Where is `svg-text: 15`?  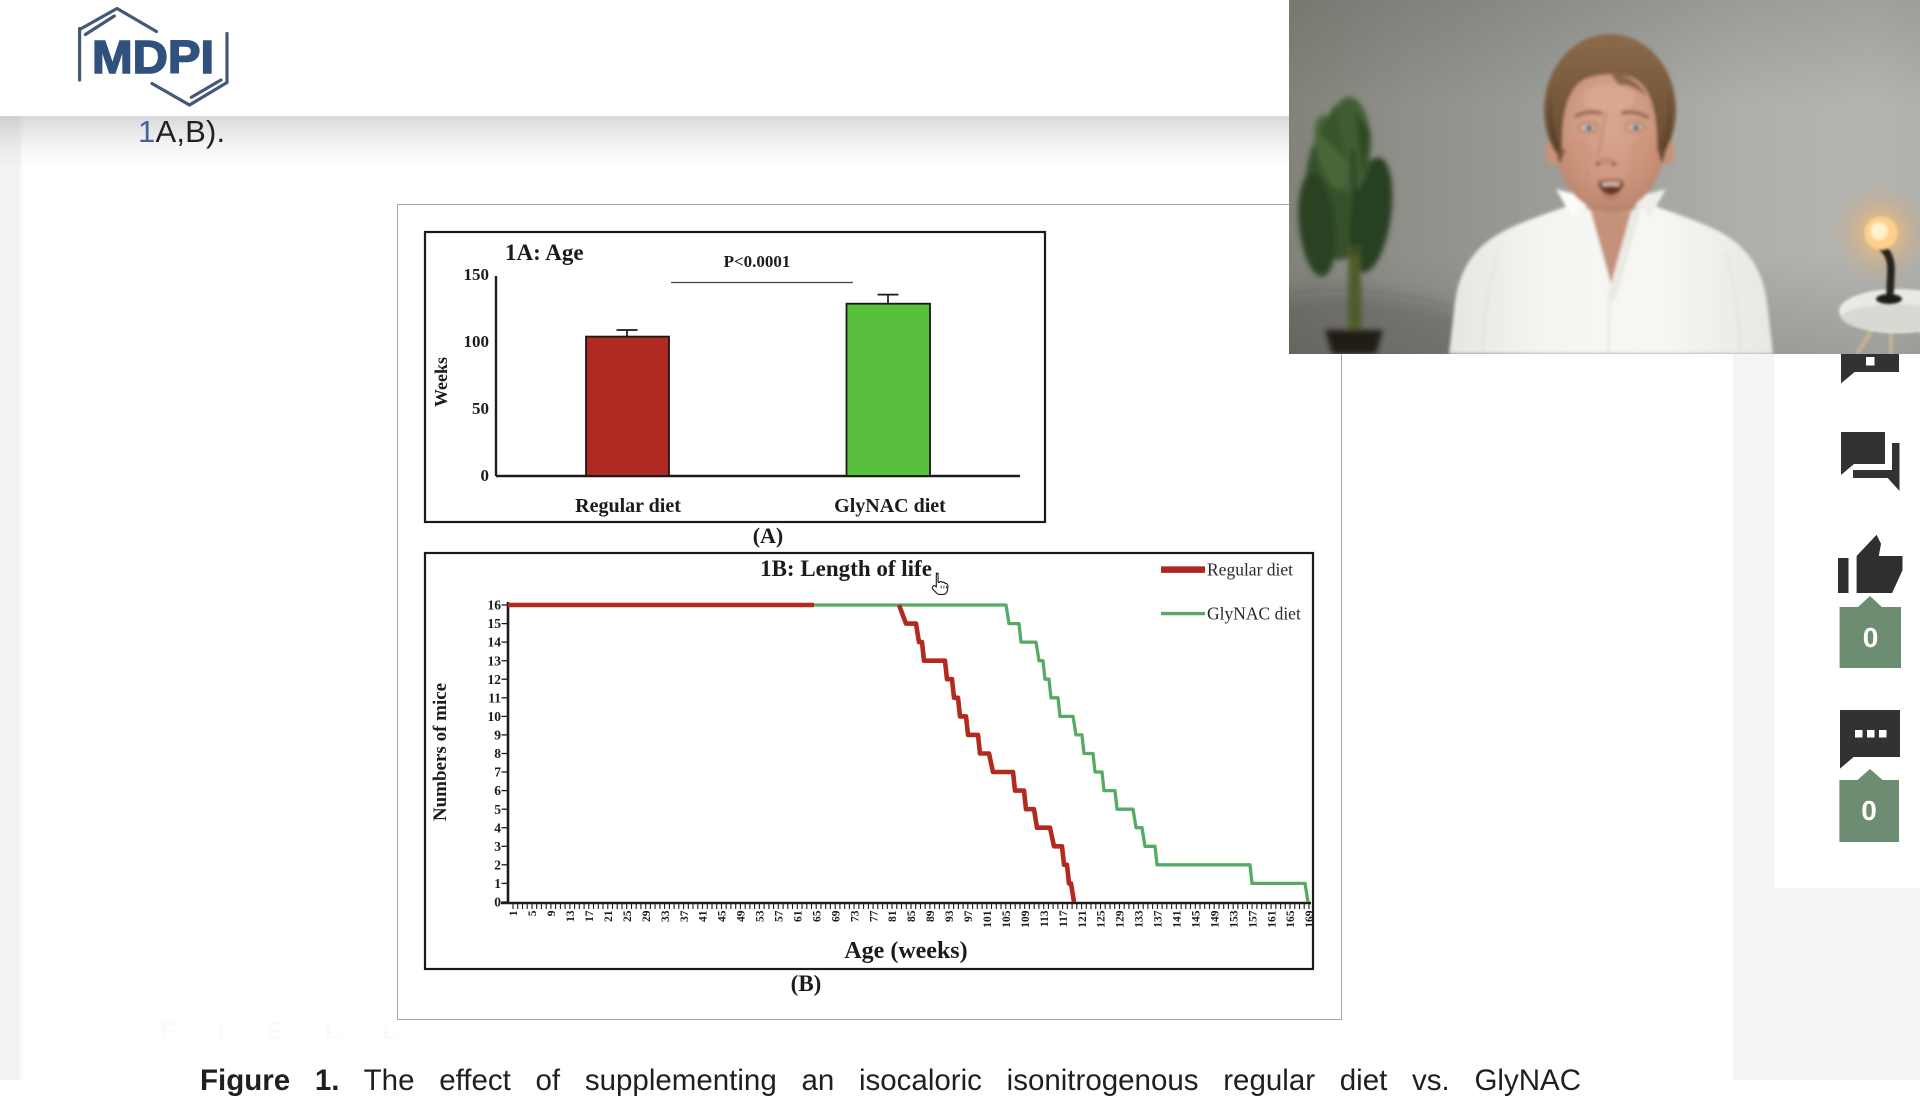 svg-text: 15 is located at coordinates (495, 623).